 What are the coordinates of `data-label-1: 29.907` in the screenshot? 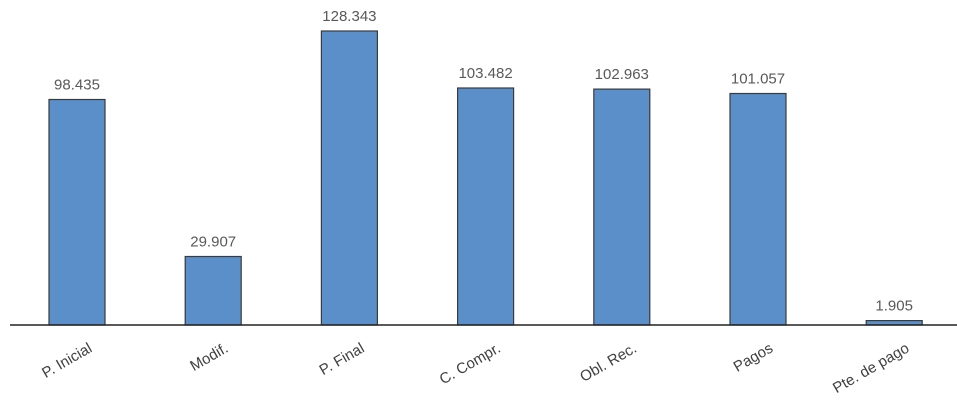 It's located at (213, 242).